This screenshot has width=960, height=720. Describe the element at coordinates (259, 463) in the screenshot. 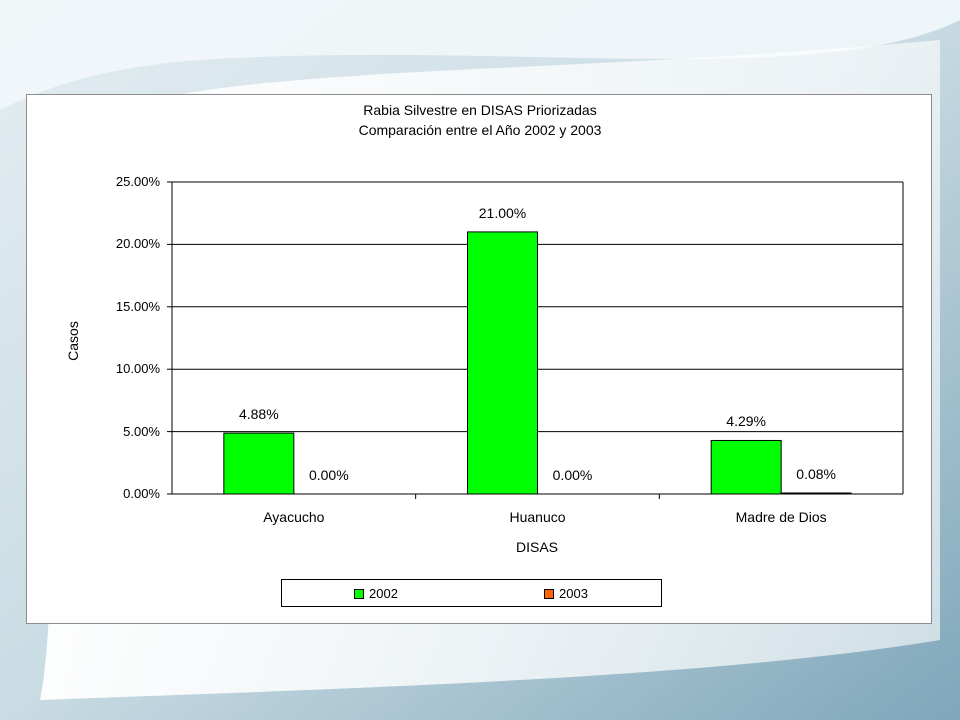

I see `bar-2002-ayacucho` at that location.